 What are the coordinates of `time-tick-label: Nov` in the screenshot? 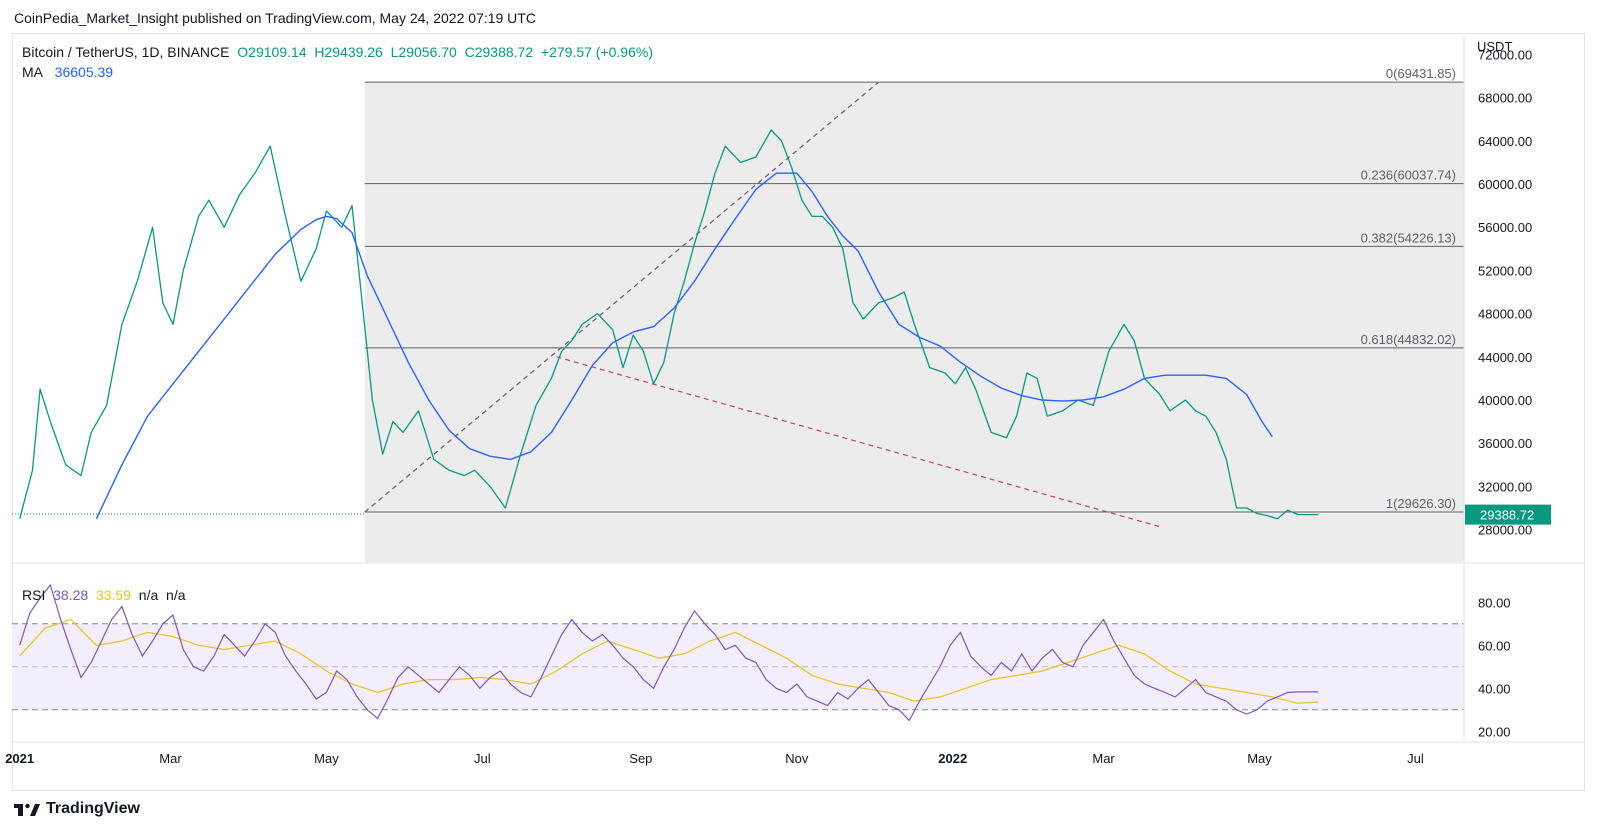 It's located at (797, 758).